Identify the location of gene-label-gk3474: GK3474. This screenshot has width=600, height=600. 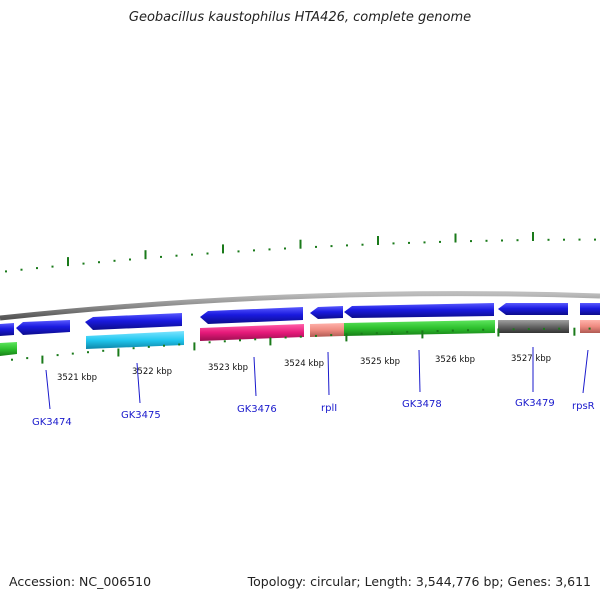
(52, 422).